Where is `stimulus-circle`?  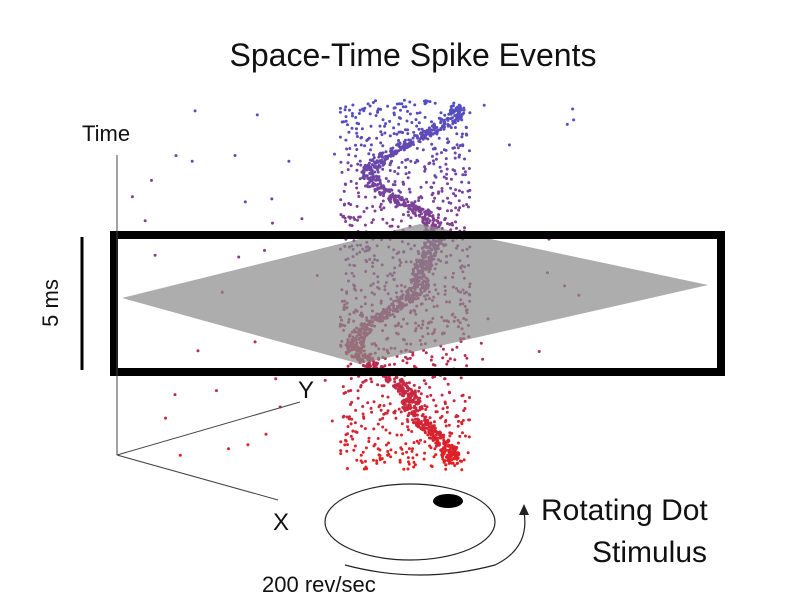 stimulus-circle is located at coordinates (410, 522).